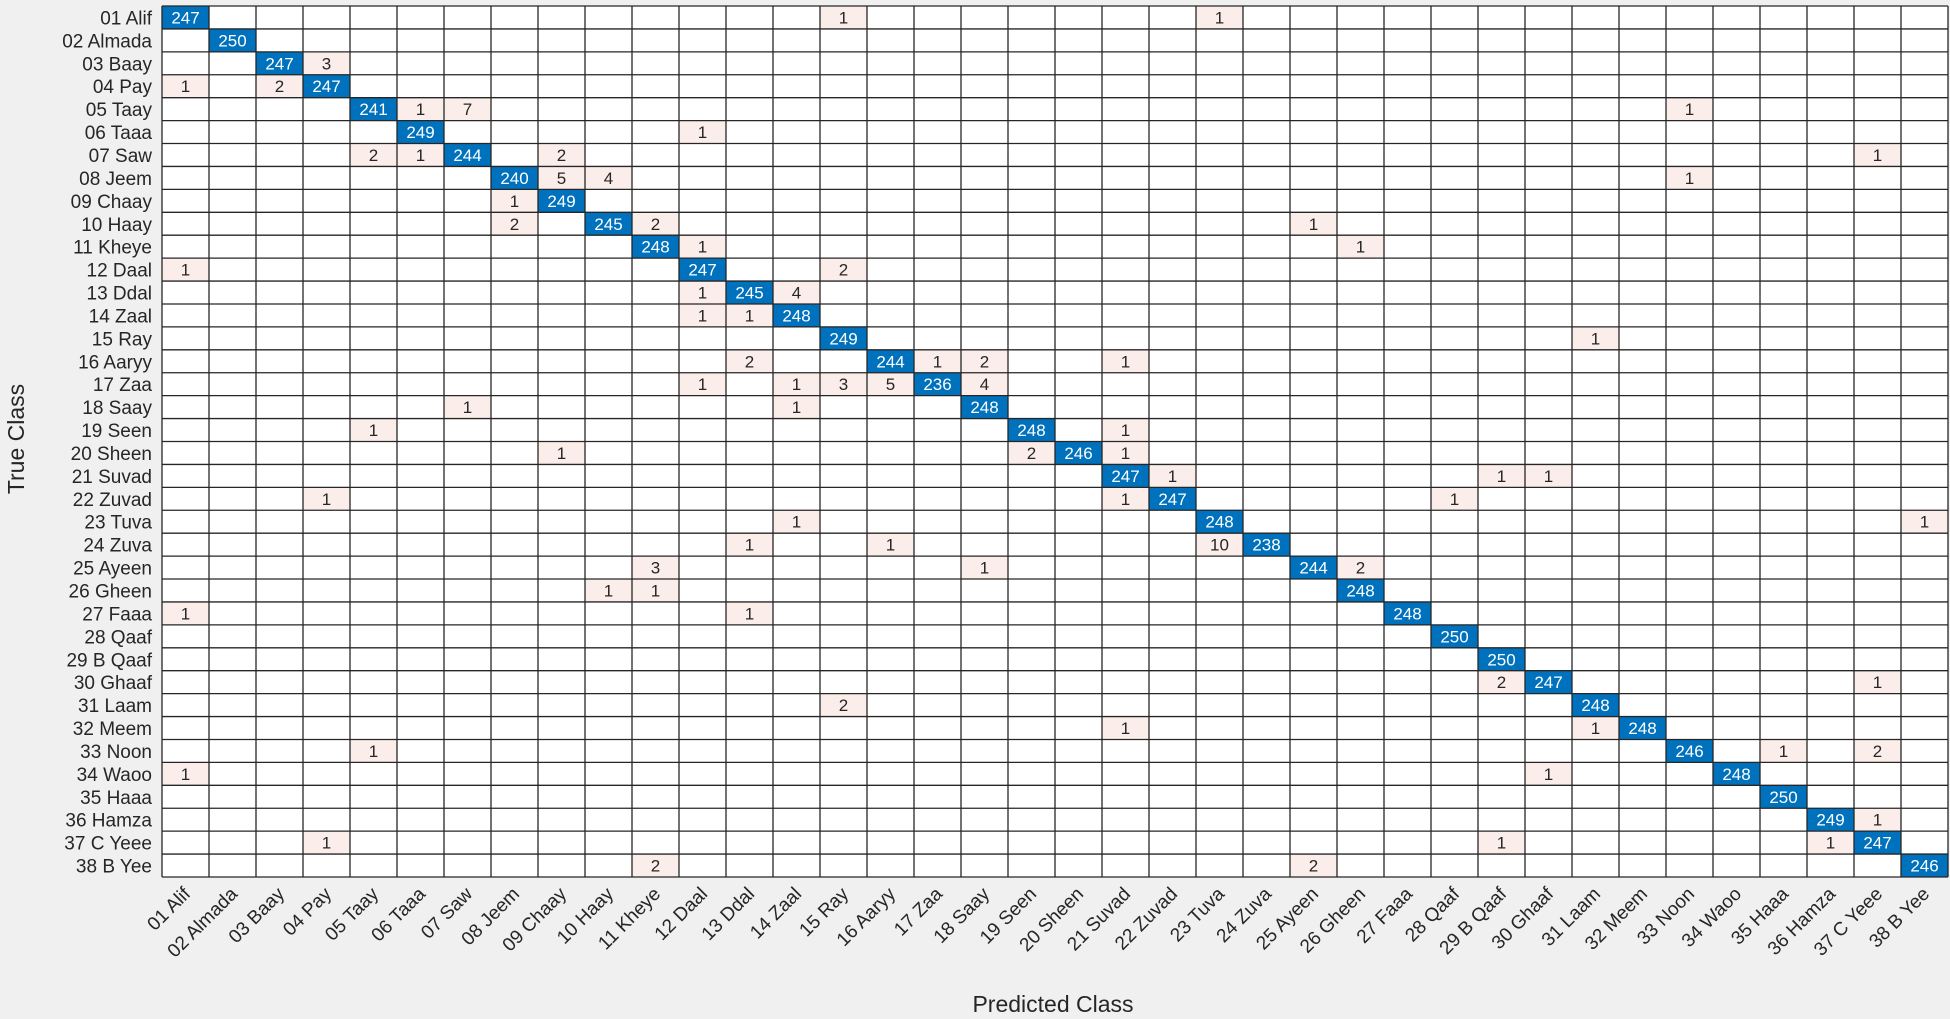 The width and height of the screenshot is (1950, 1019). What do you see at coordinates (1219, 545) in the screenshot?
I see `cell-value: 10` at bounding box center [1219, 545].